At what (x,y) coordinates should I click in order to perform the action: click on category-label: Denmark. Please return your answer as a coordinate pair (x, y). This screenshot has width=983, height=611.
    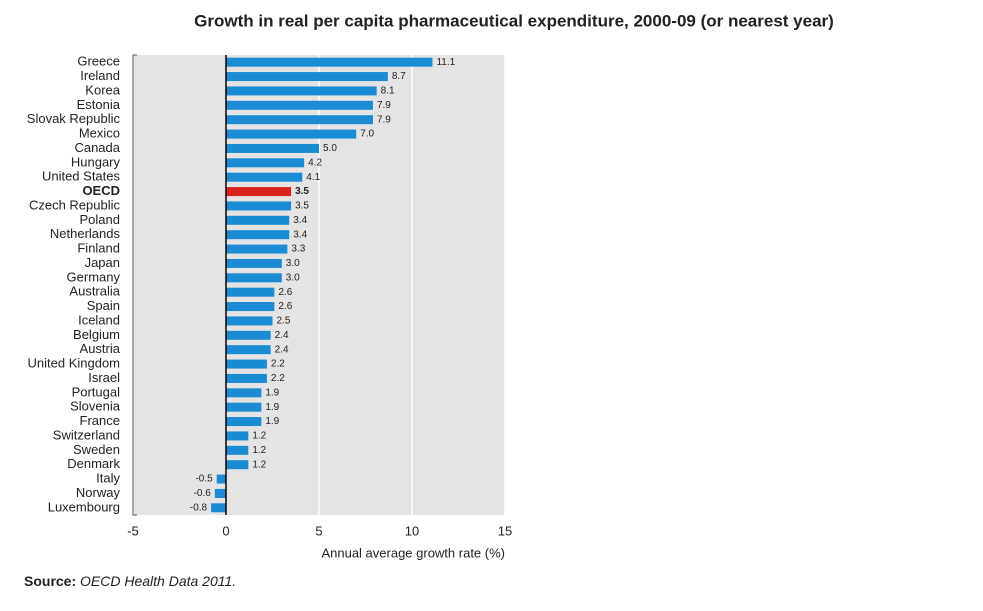
    Looking at the image, I should click on (93, 463).